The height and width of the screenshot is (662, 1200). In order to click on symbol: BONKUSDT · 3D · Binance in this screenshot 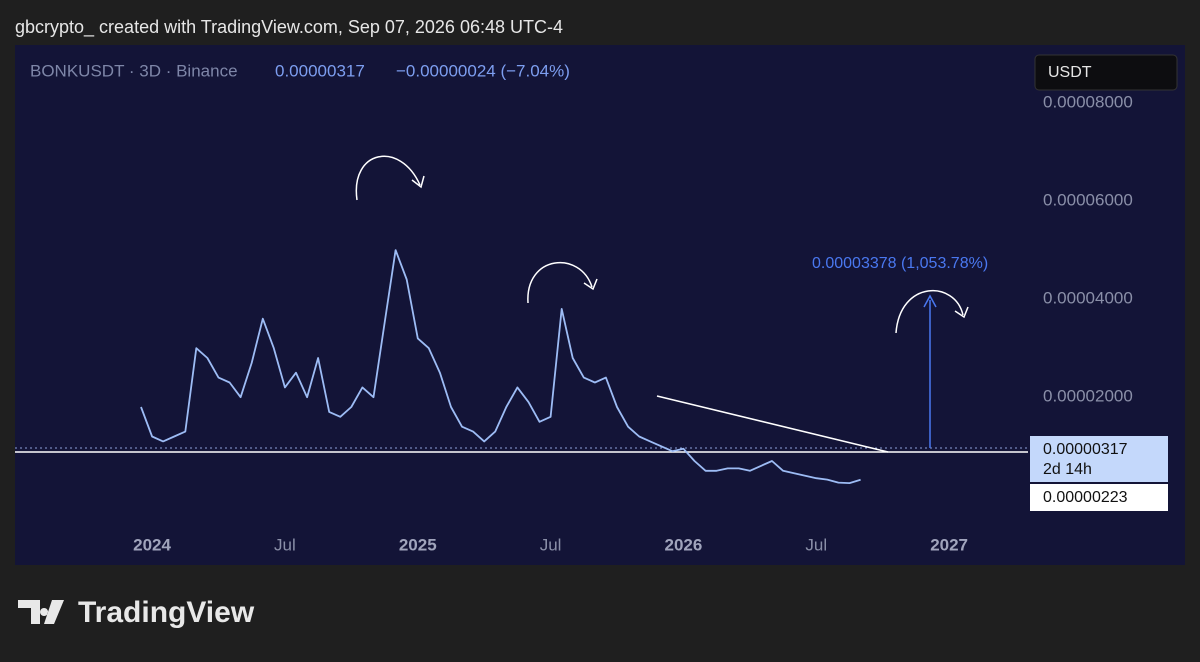, I will do `click(134, 70)`.